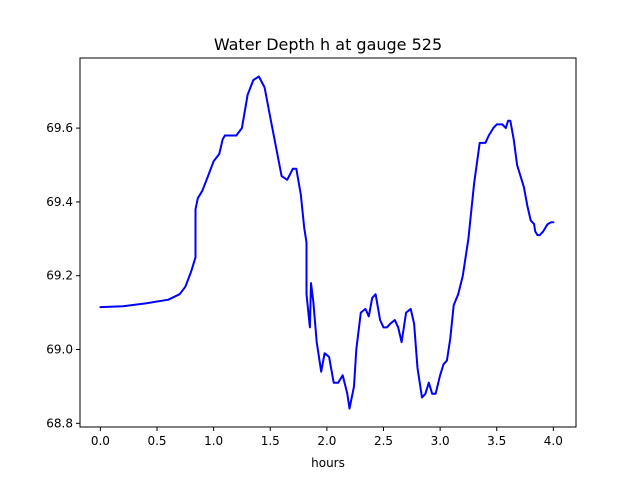 The height and width of the screenshot is (480, 640). I want to click on y-tick-label: 69.0, so click(59, 350).